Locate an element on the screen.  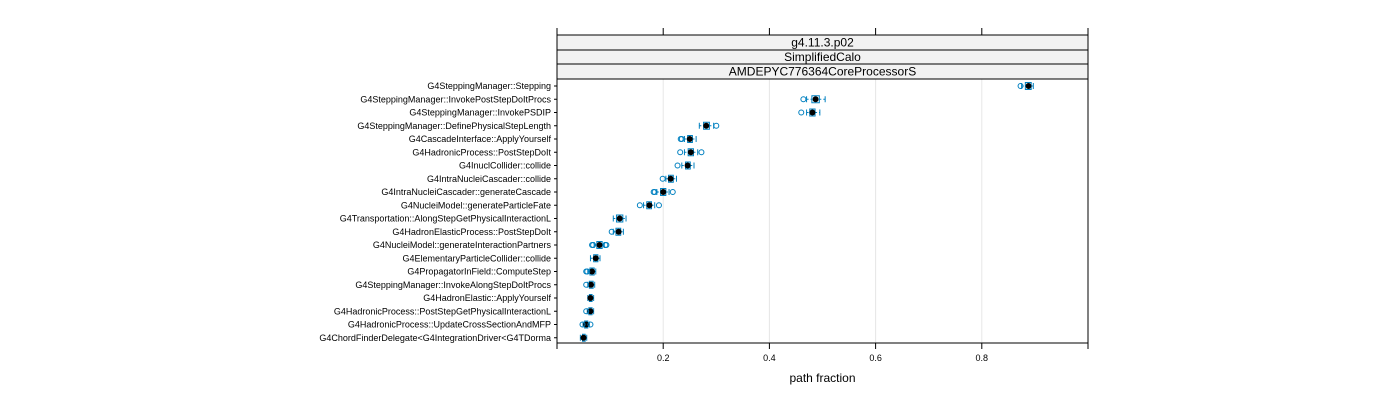
bottom-axis-ticks is located at coordinates (822, 346).